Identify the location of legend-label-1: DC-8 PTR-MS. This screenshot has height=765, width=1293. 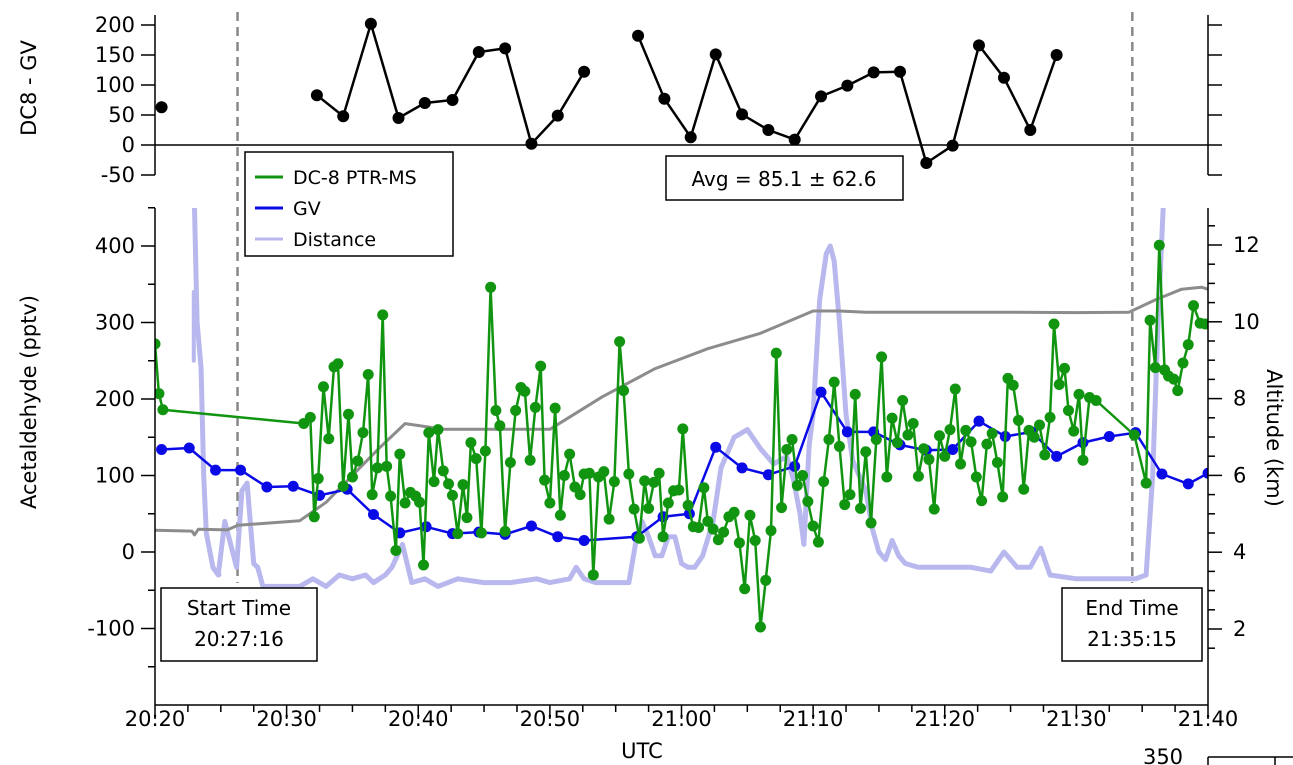
(355, 178).